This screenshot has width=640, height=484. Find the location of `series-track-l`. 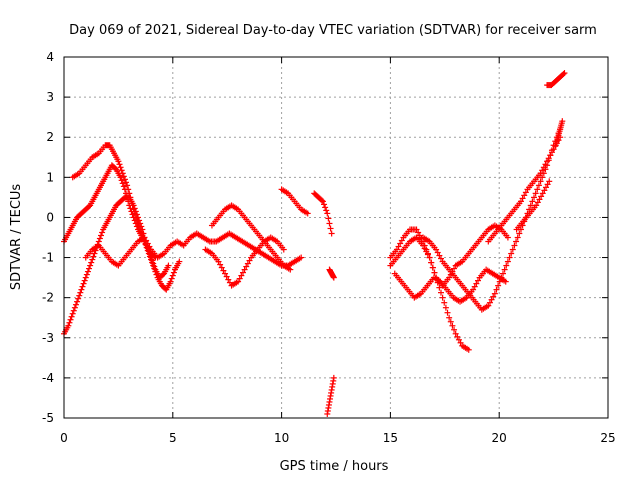

series-track-l is located at coordinates (449, 255).